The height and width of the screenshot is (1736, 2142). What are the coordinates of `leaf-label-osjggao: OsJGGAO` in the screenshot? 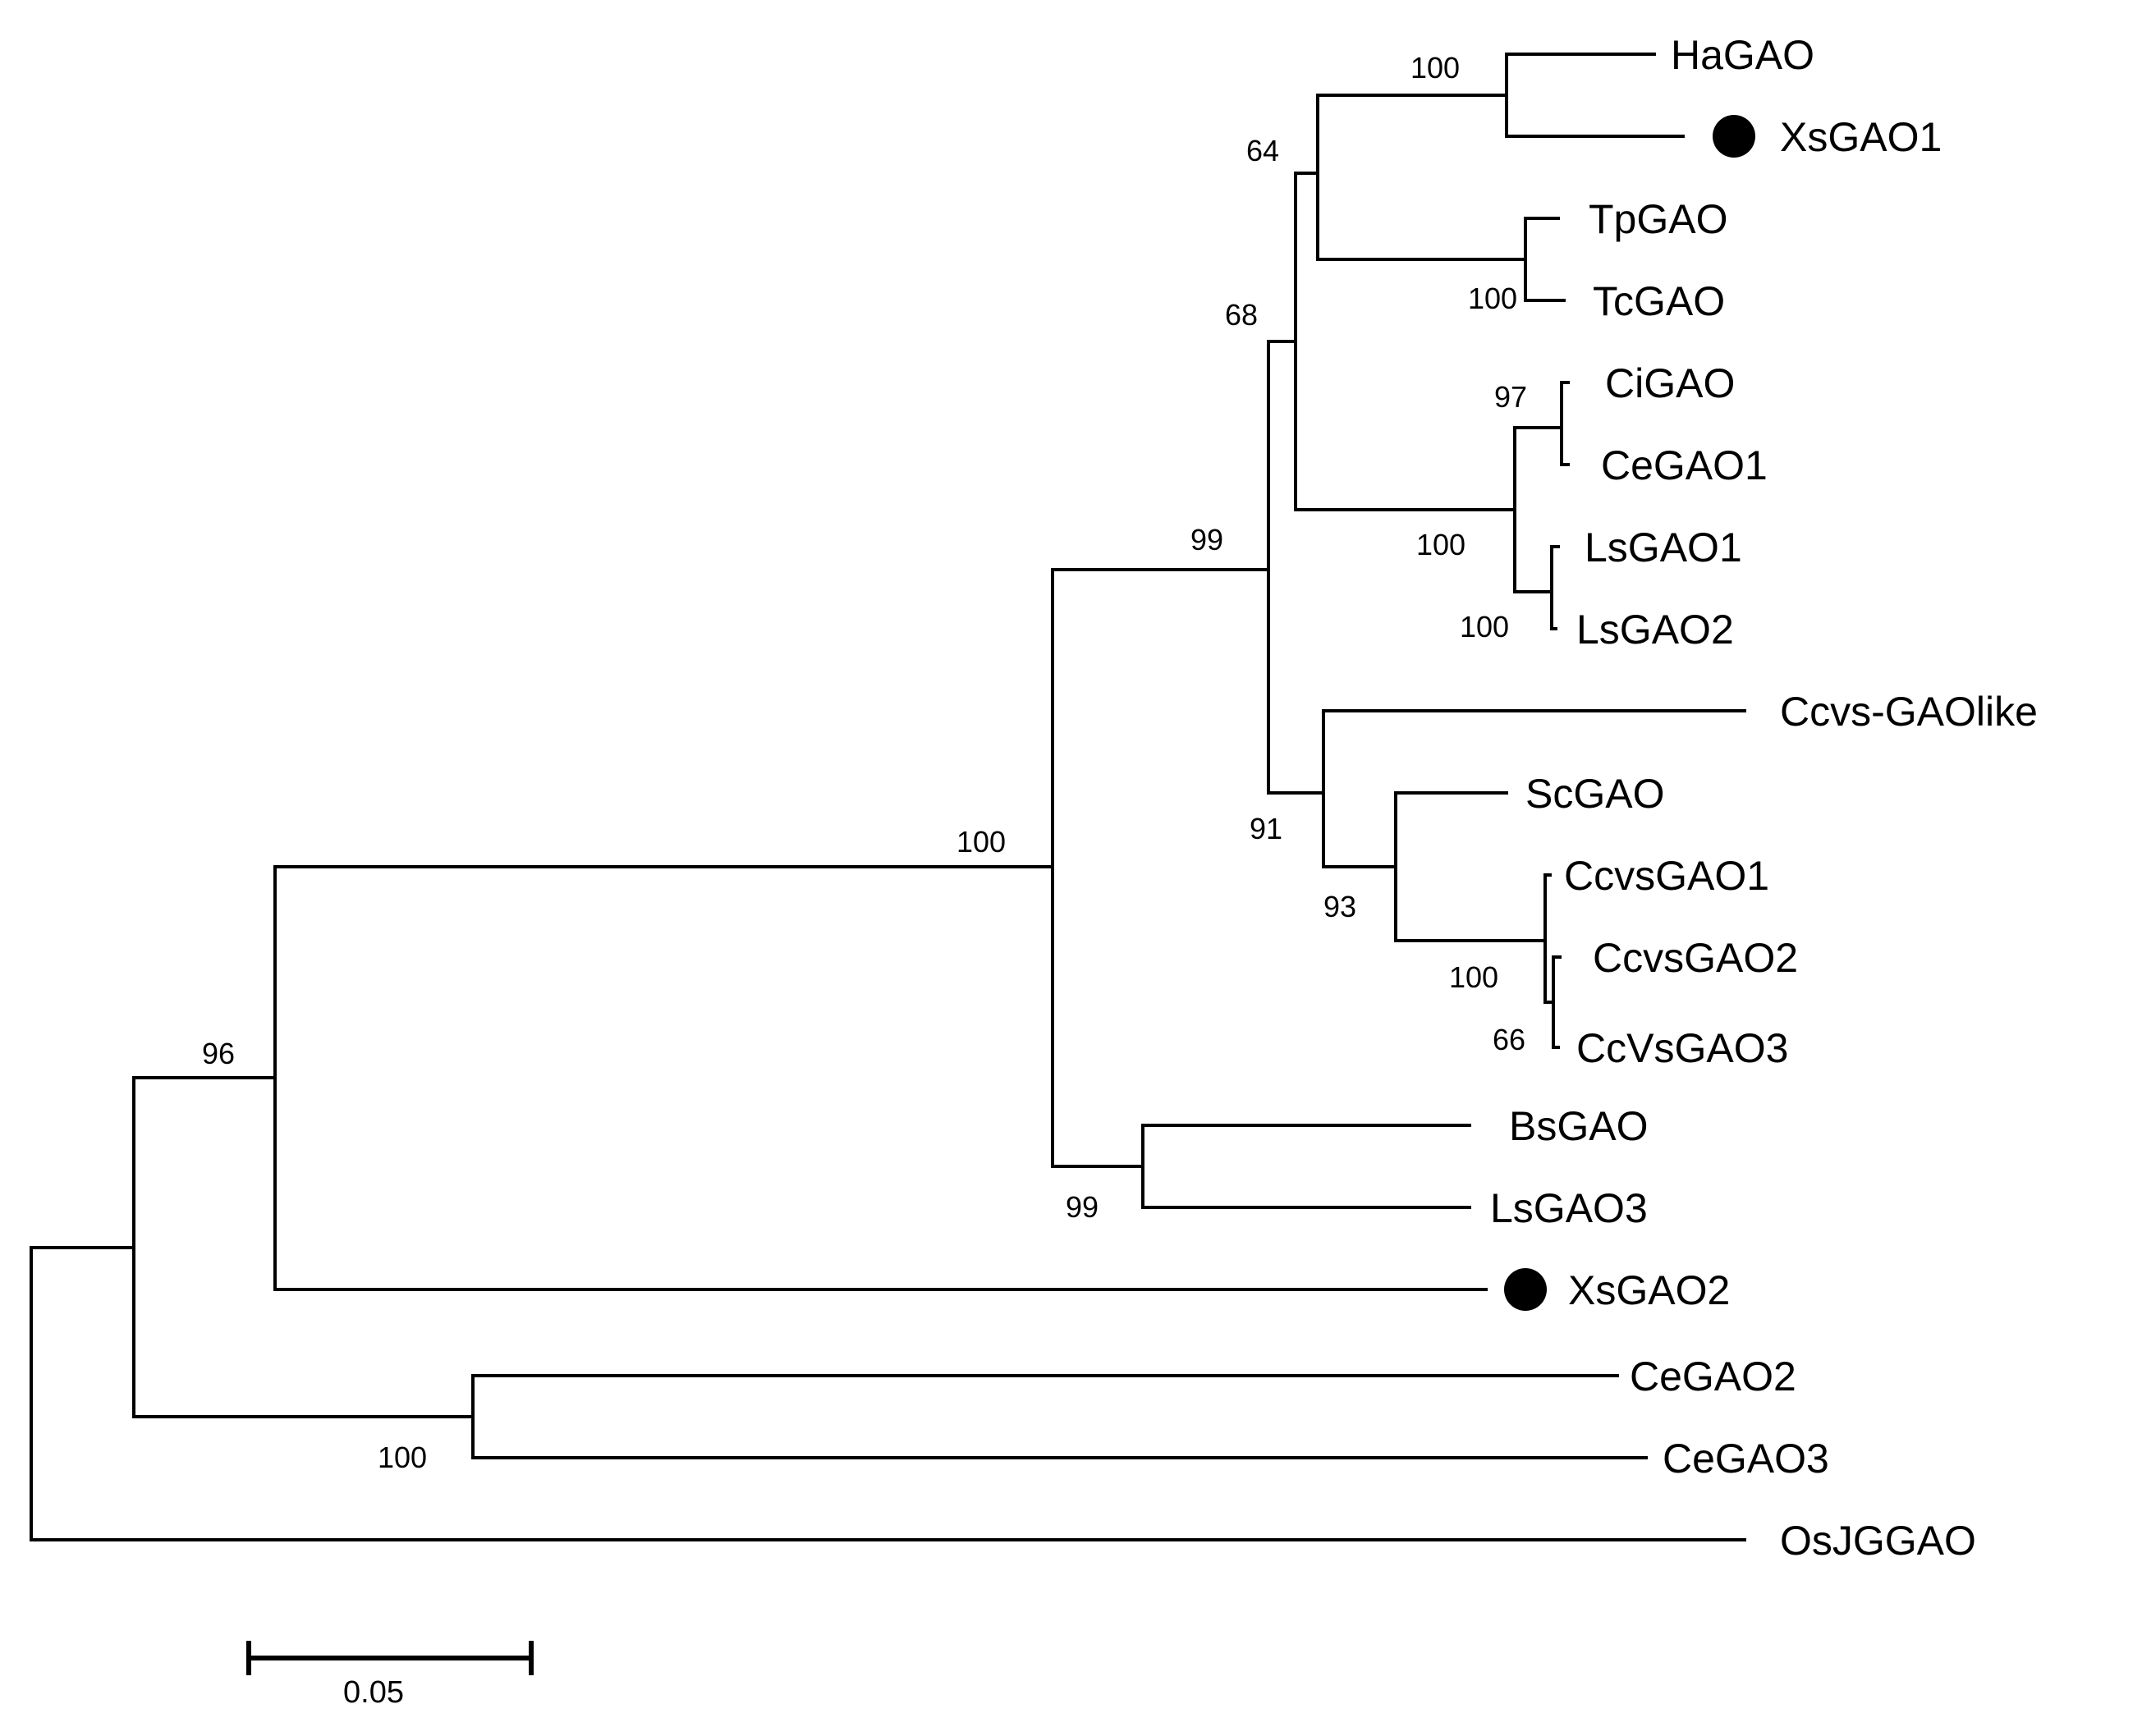 It's located at (1878, 1541).